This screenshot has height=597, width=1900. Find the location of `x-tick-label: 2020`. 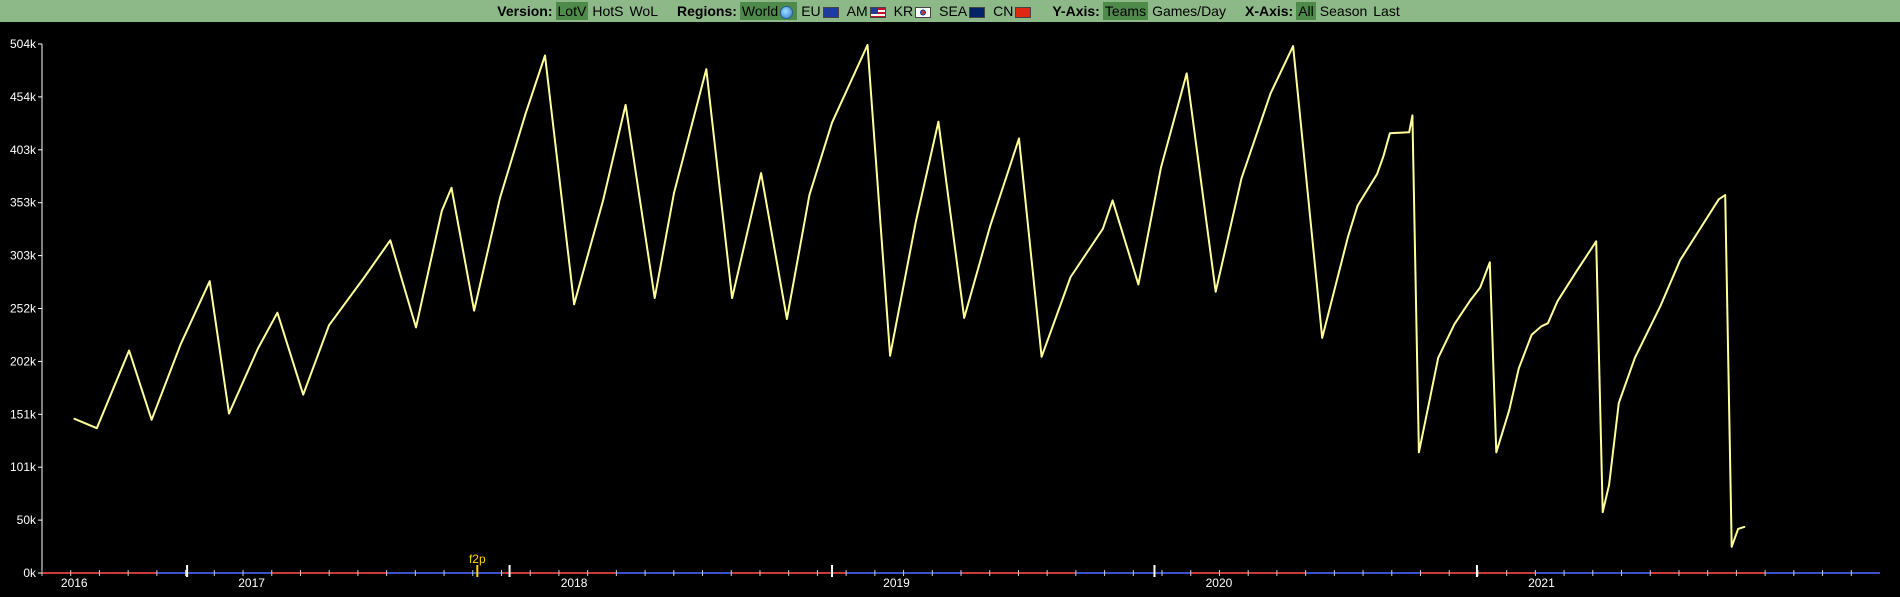

x-tick-label: 2020 is located at coordinates (1219, 583).